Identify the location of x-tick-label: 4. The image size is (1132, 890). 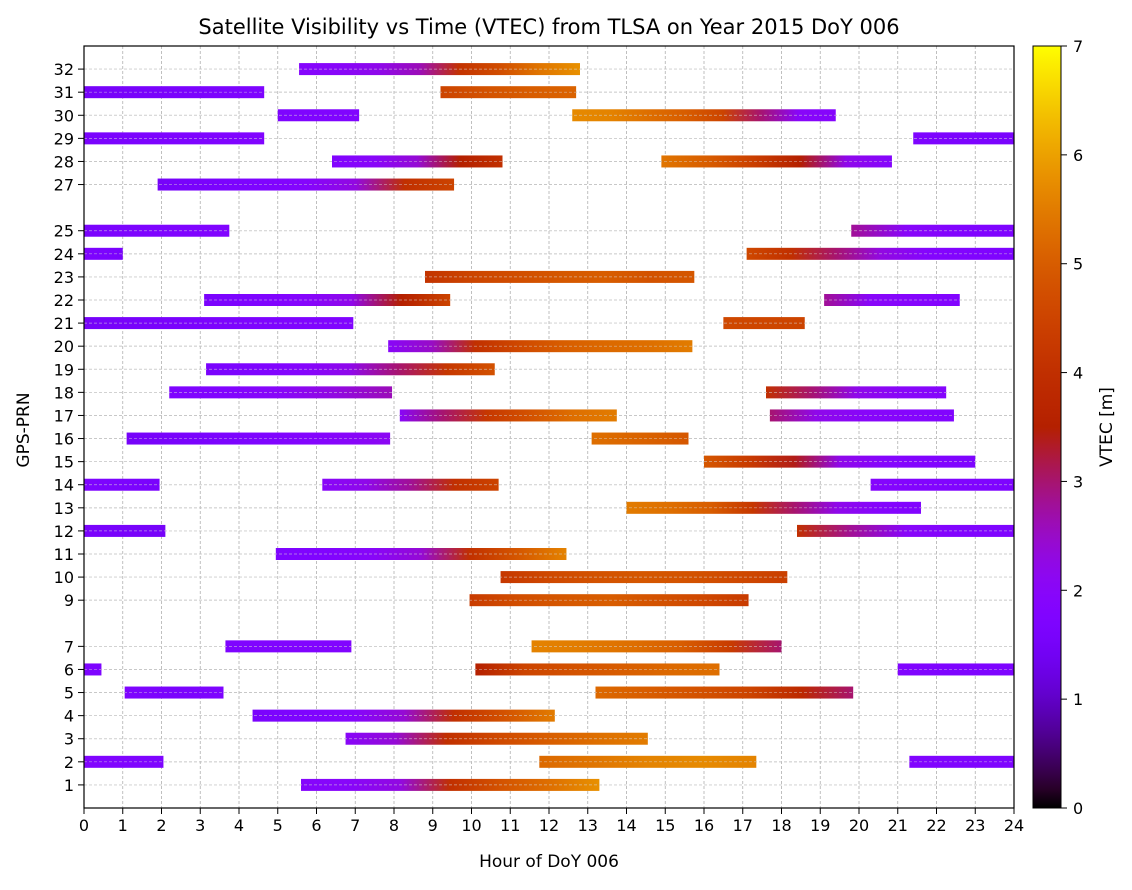
(239, 825).